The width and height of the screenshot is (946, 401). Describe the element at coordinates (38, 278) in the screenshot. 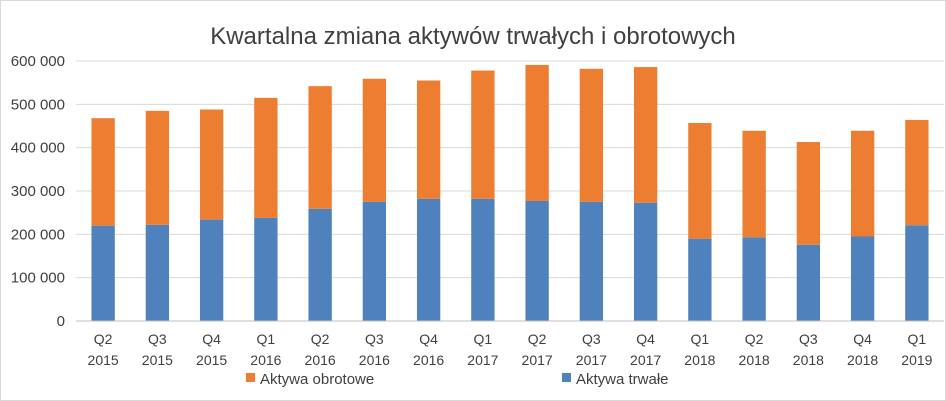

I see `y-tick-label: 100 000` at that location.